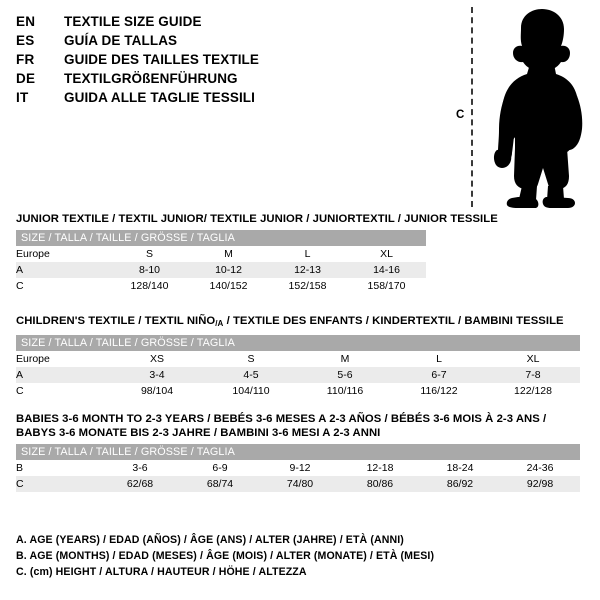 This screenshot has width=600, height=600. I want to click on language-code: EN, so click(26, 21).